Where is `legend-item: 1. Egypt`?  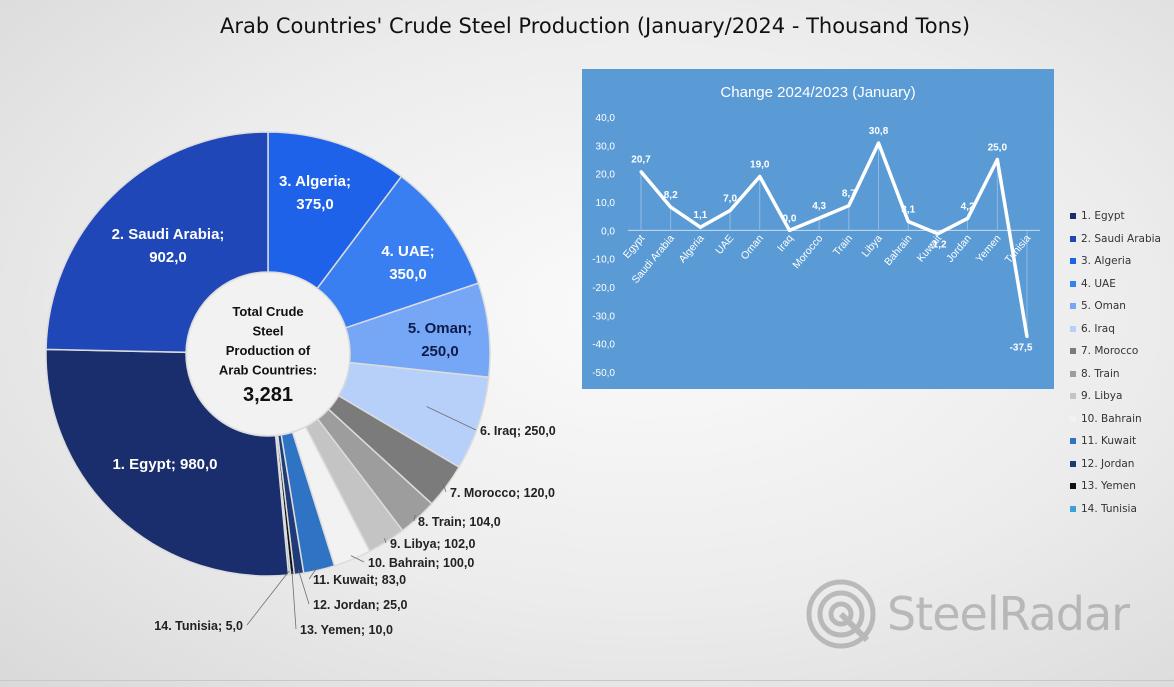 legend-item: 1. Egypt is located at coordinates (1120, 216).